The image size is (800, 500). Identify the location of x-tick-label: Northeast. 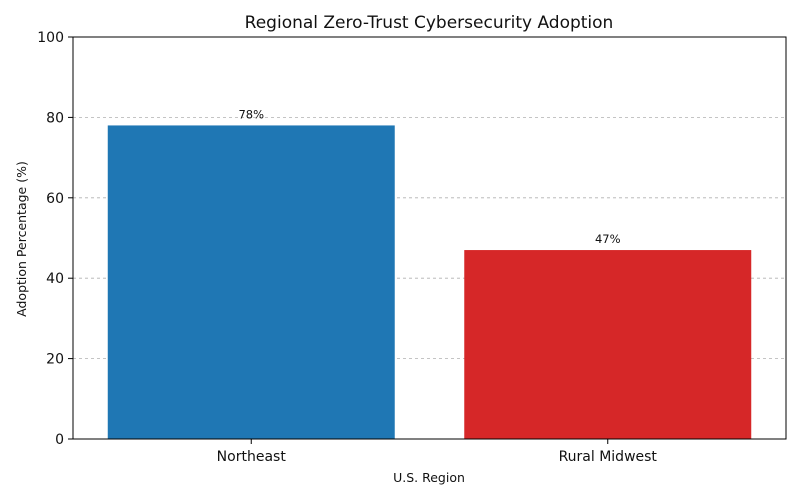
(252, 457).